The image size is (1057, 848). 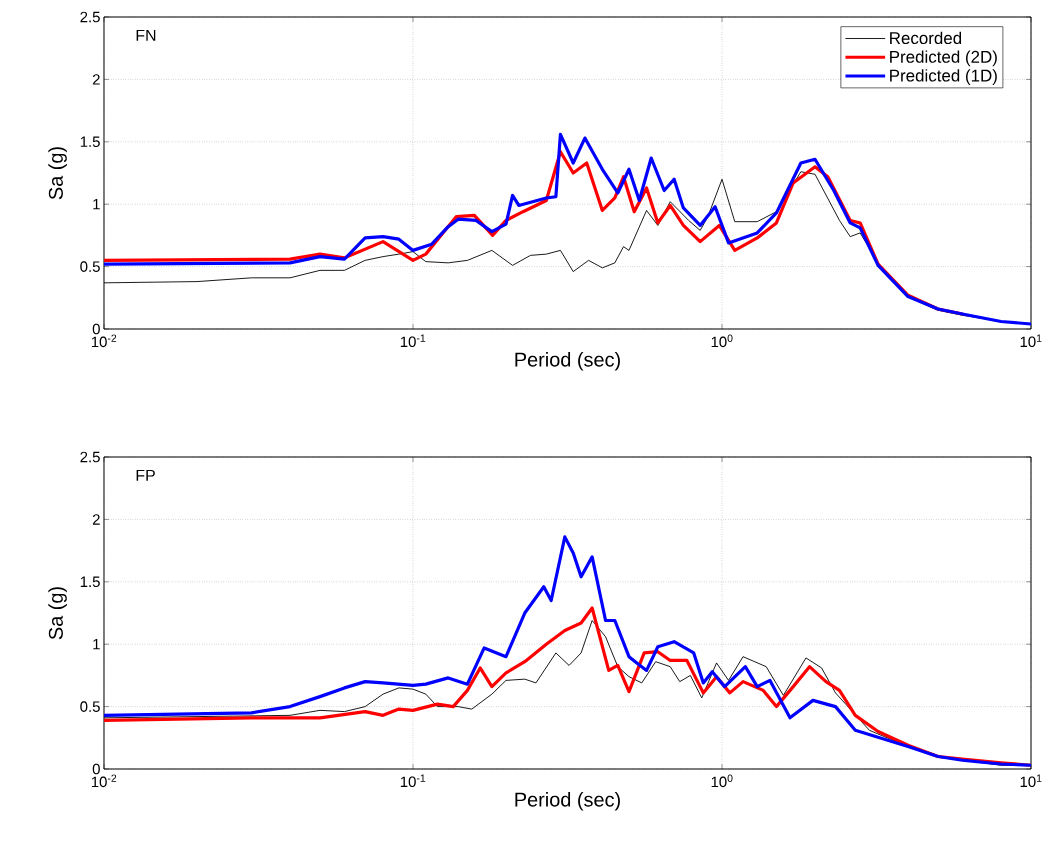 I want to click on annotation: FP, so click(x=145, y=475).